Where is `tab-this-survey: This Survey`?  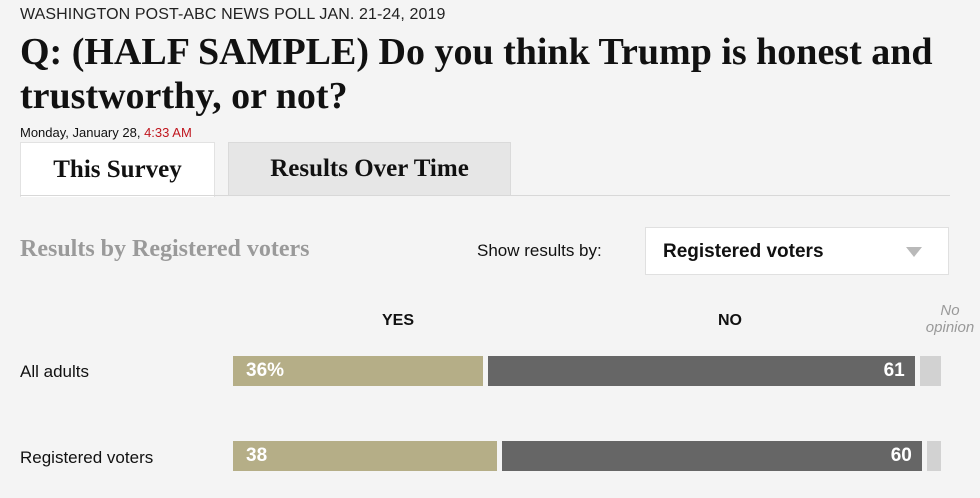 tab-this-survey: This Survey is located at coordinates (117, 169).